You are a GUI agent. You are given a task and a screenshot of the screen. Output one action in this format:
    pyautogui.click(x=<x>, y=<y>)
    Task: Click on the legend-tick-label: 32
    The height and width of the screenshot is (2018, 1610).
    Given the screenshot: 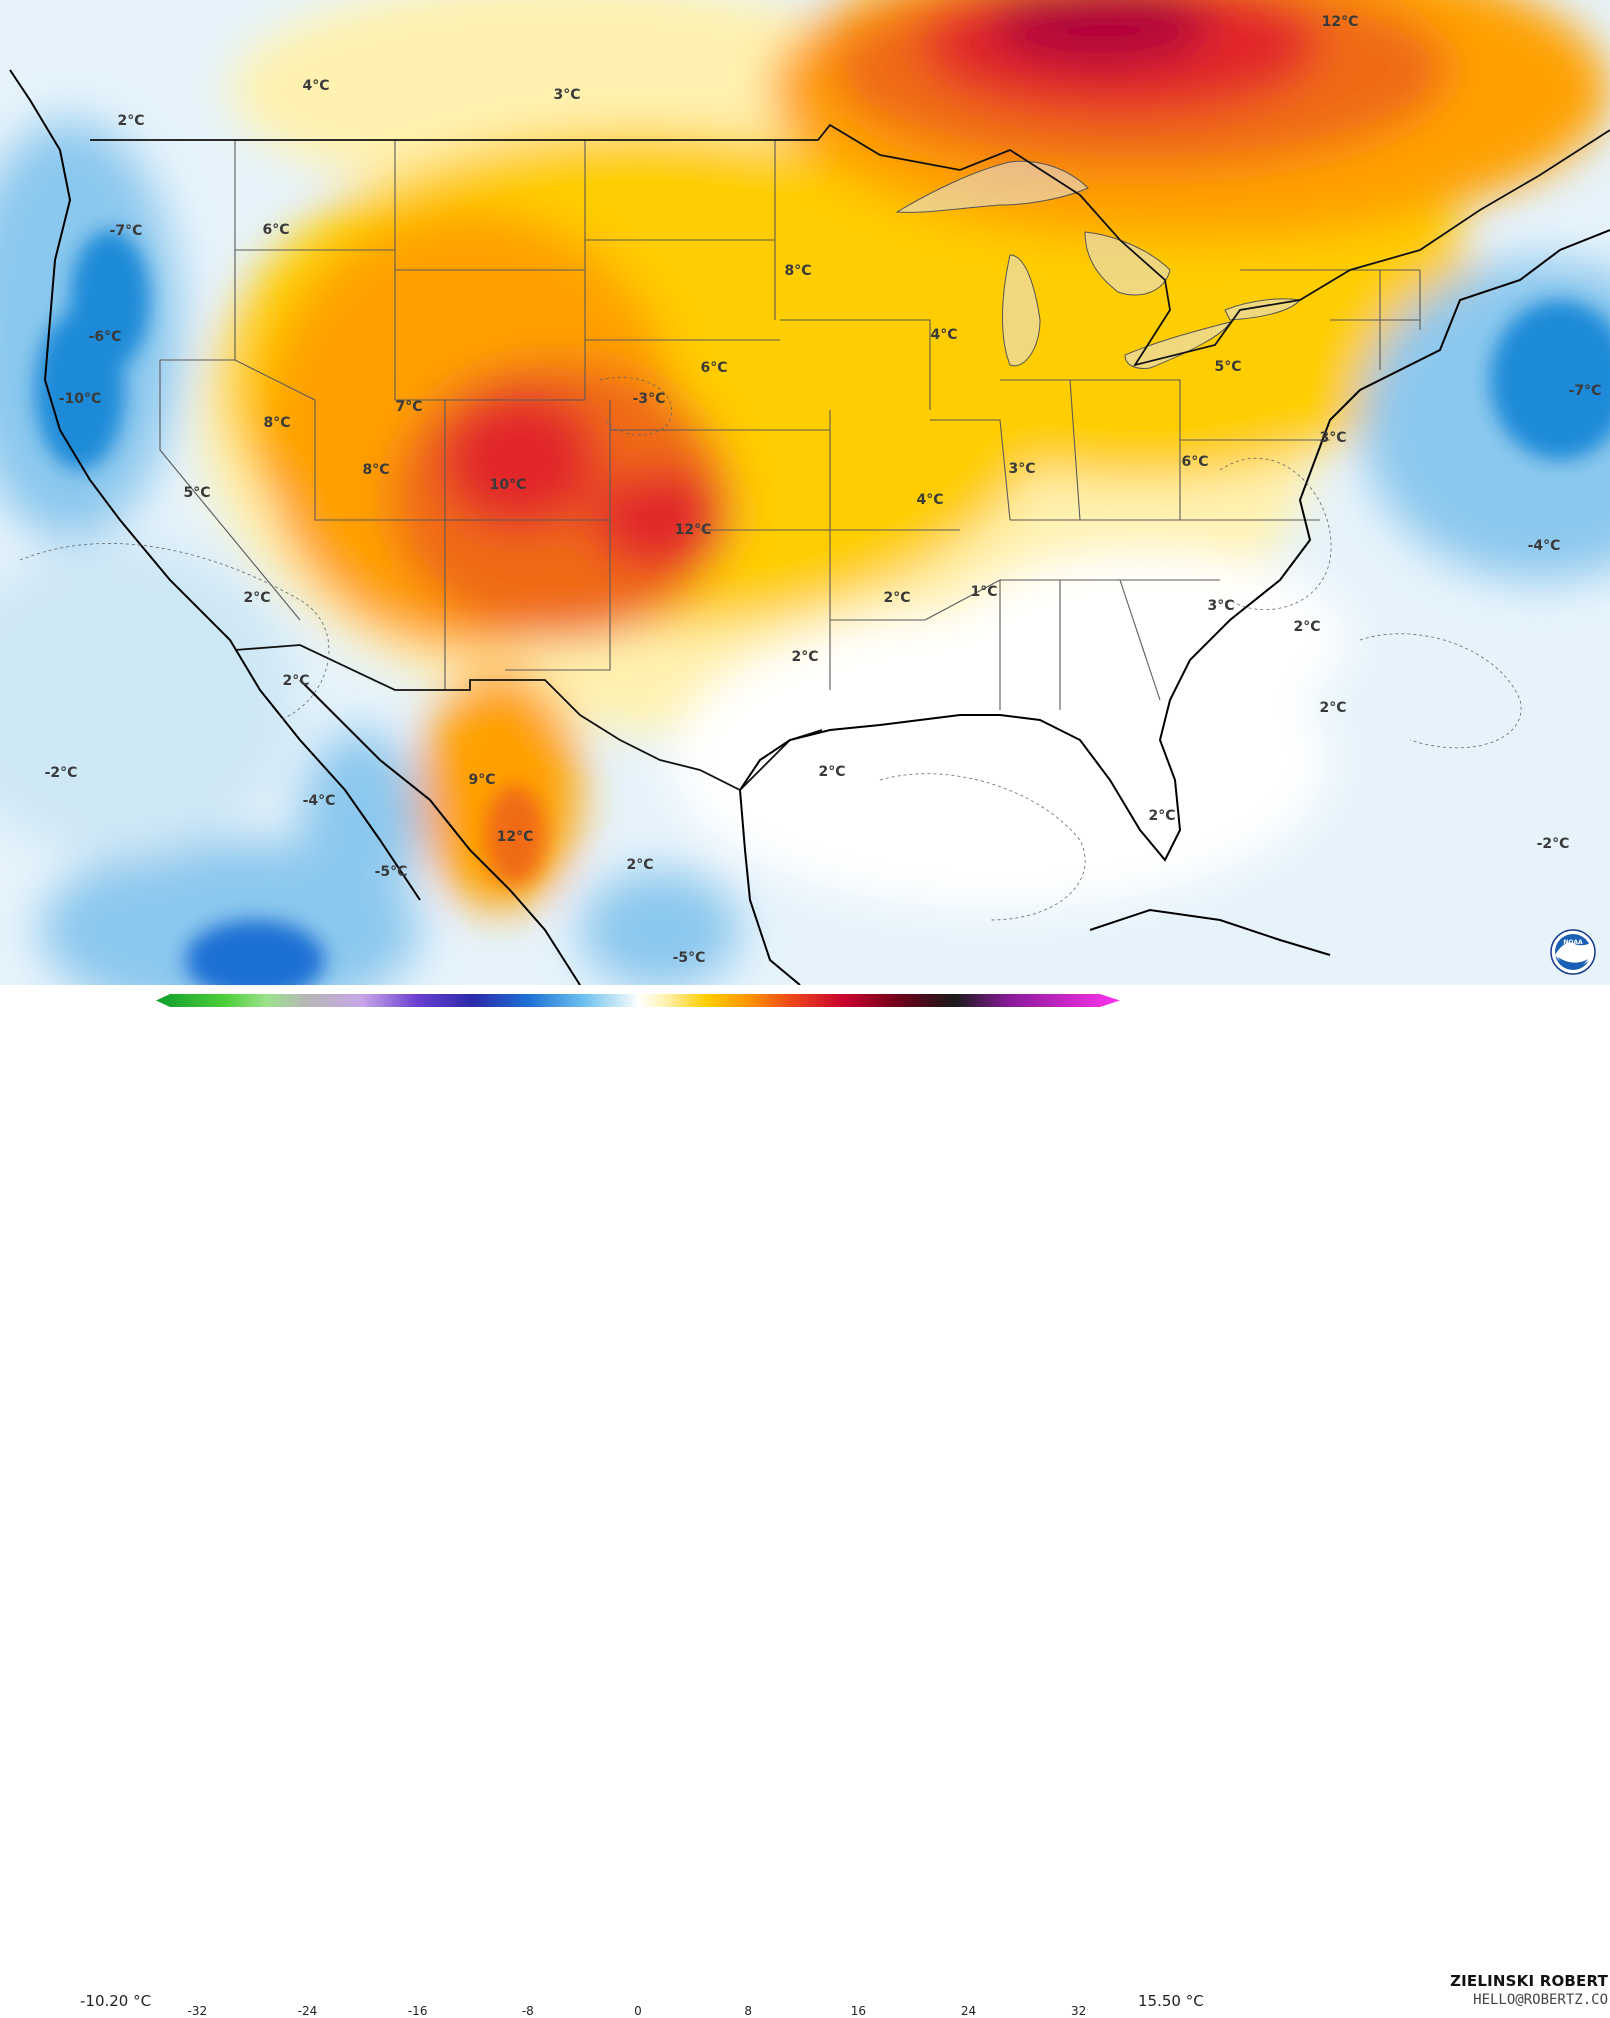 What is the action you would take?
    pyautogui.click(x=1079, y=2011)
    